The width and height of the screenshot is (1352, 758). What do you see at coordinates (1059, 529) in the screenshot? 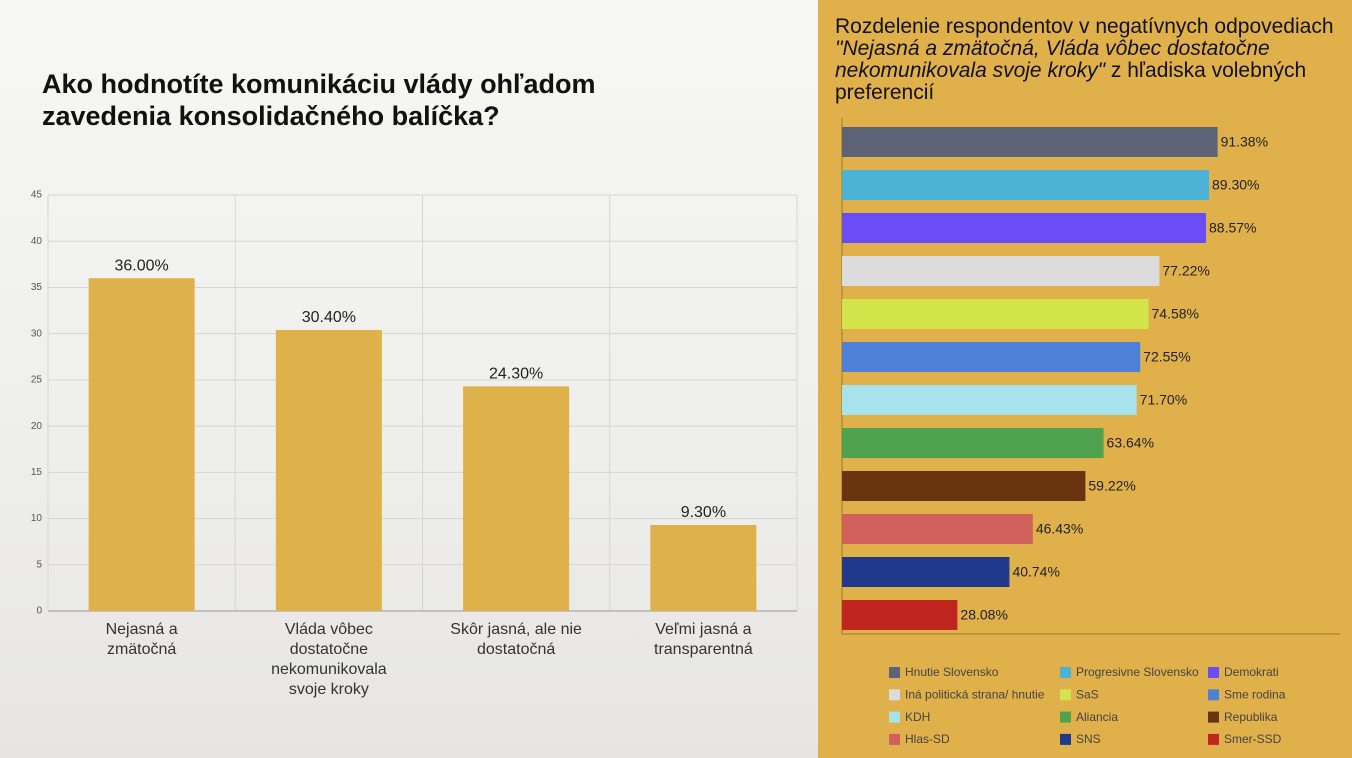
I see `value-label: 46.43%` at bounding box center [1059, 529].